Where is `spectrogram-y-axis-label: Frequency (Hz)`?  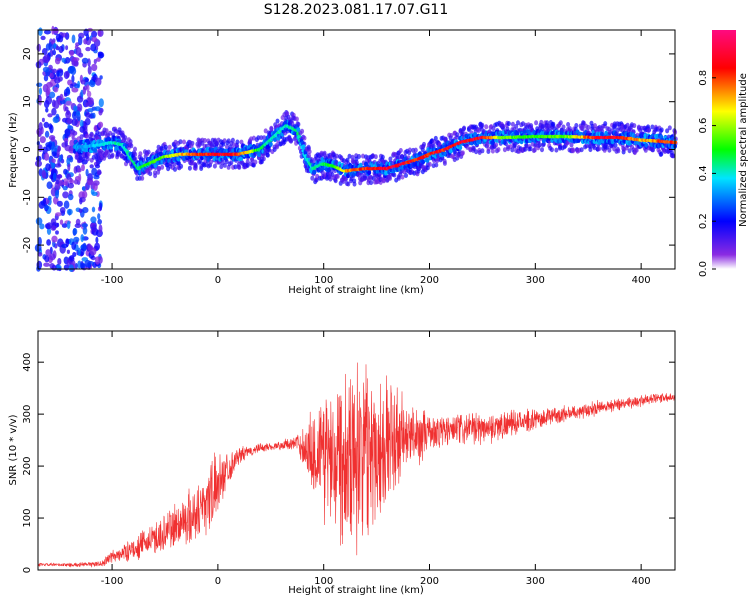
spectrogram-y-axis-label: Frequency (Hz) is located at coordinates (13, 150).